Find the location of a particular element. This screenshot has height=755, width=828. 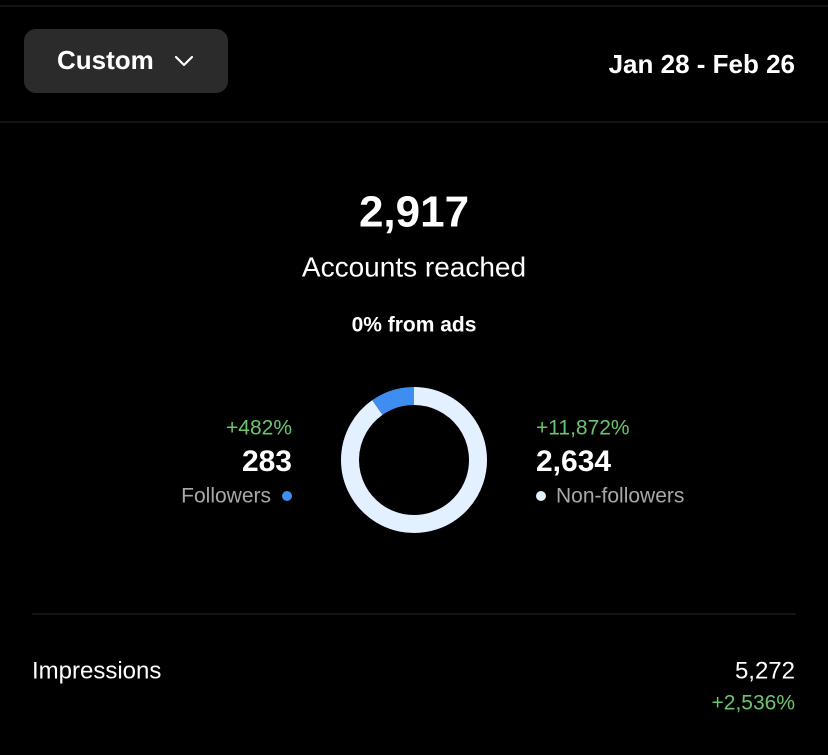

non-followers-count: 2,634 is located at coordinates (573, 461).